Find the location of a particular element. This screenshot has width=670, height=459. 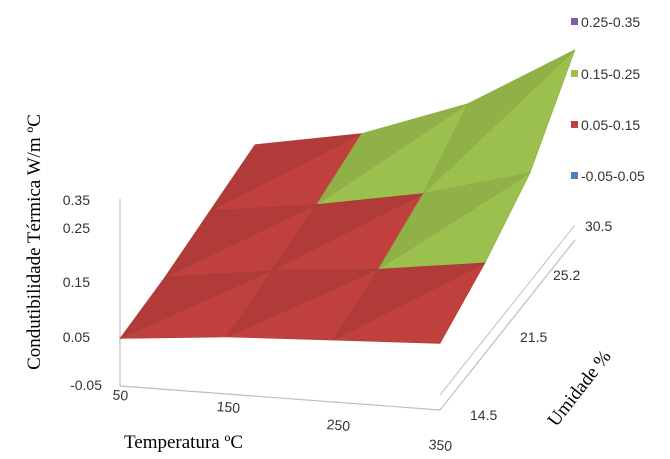

x-tick-label: 150 is located at coordinates (228, 407).